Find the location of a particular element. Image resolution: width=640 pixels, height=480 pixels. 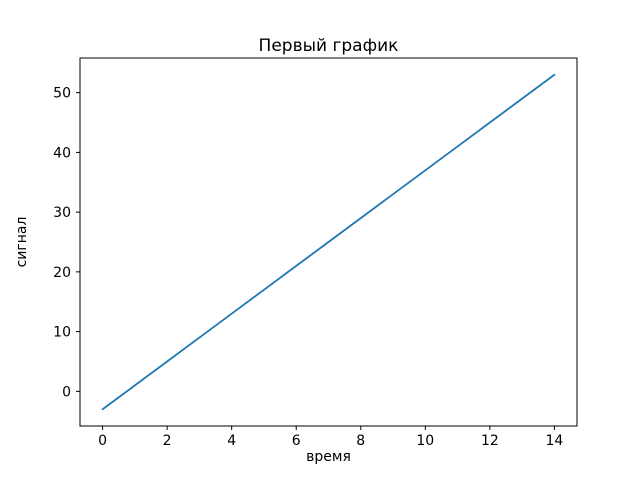

chart-title: Первый график is located at coordinates (328, 46).